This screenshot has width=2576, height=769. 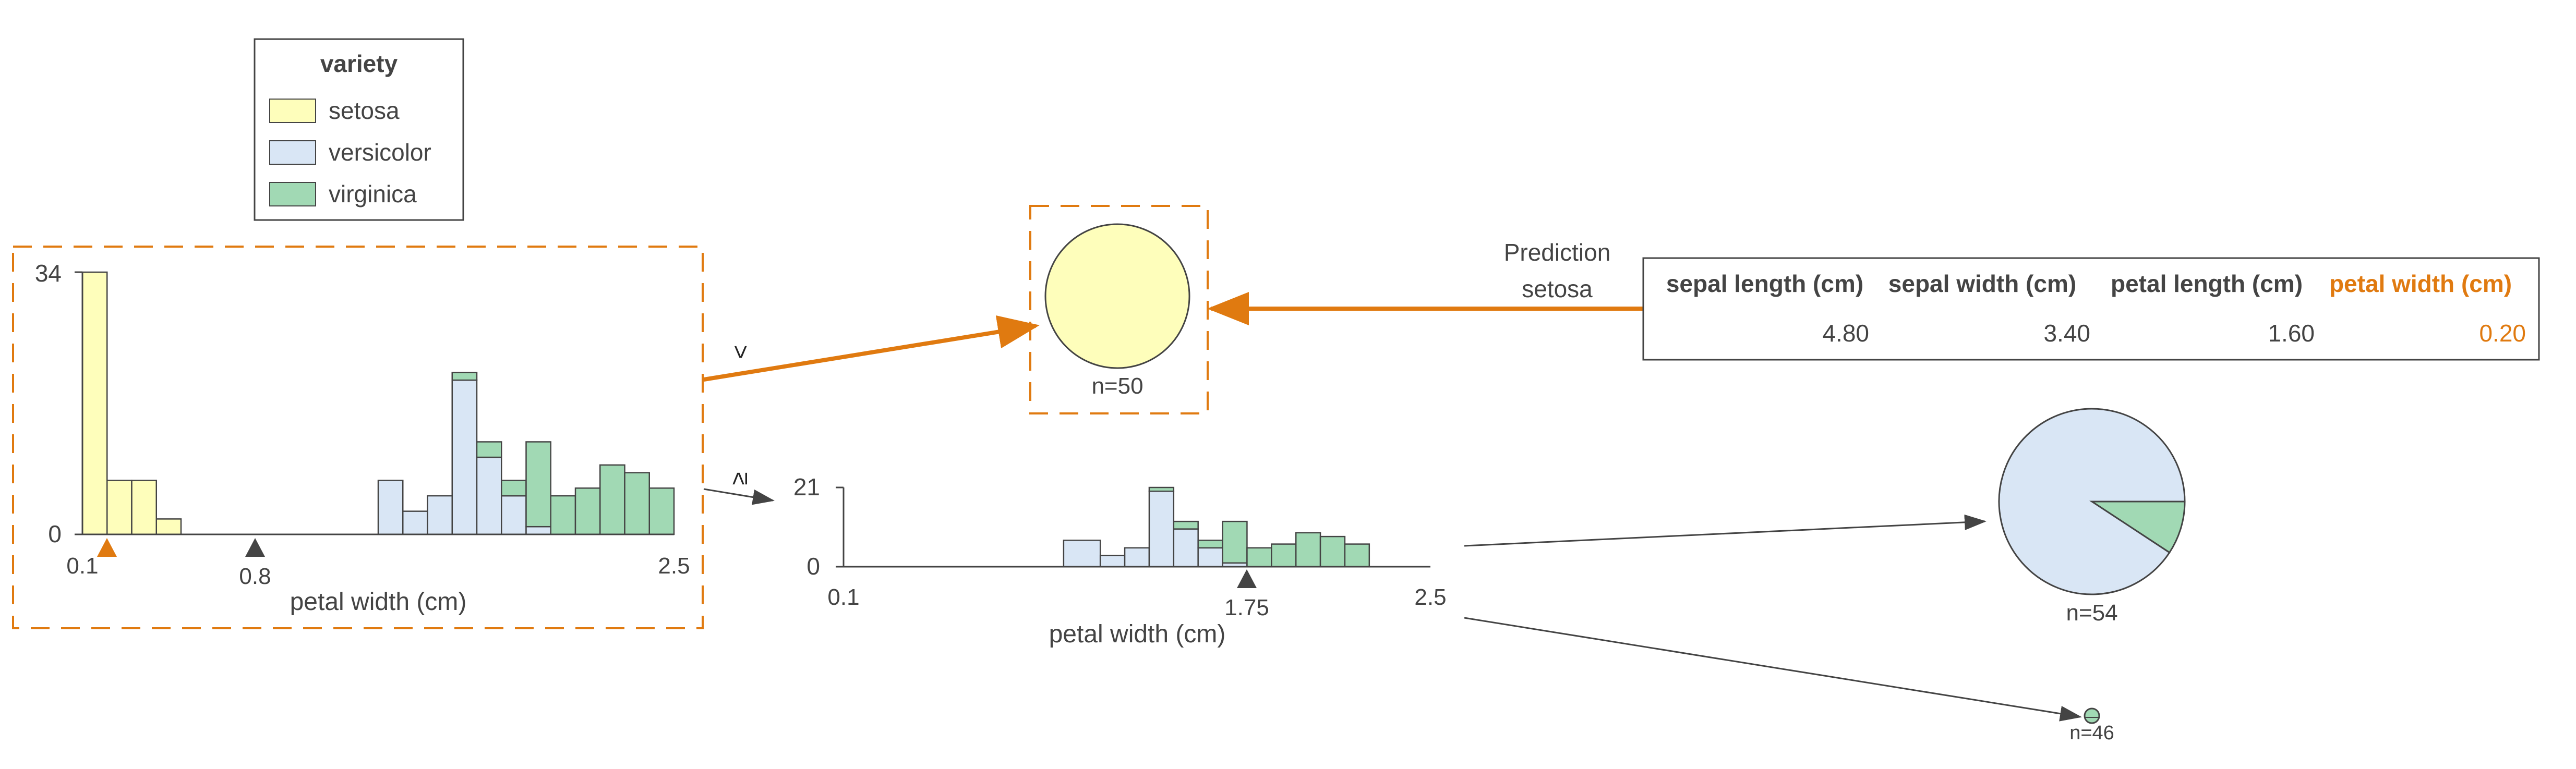 I want to click on root-histogram, so click(x=378, y=403).